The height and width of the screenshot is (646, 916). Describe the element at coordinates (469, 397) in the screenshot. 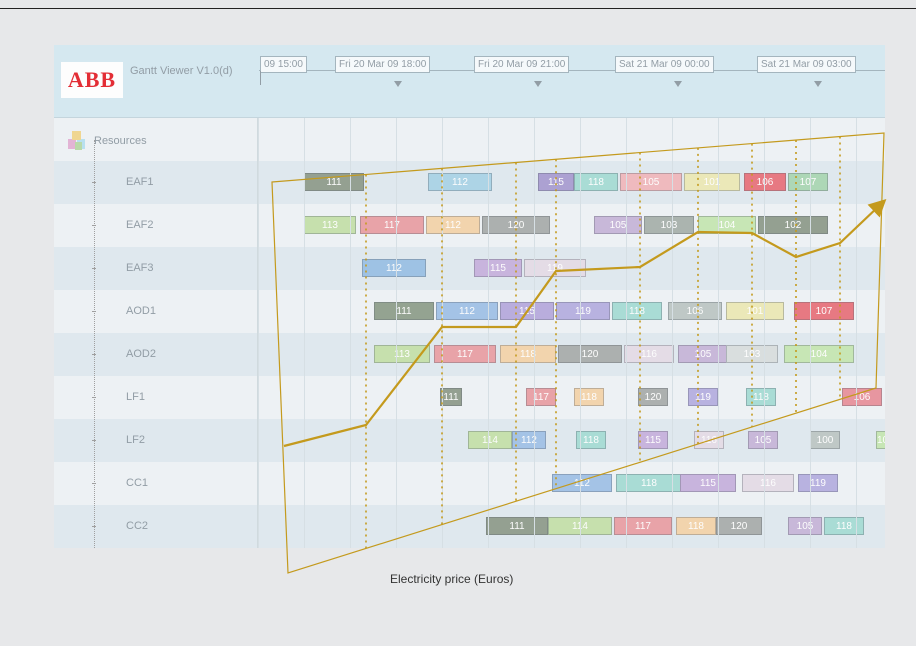

I see `resource-row-lf1: LF1 111 117 118 120 119 118 106` at that location.